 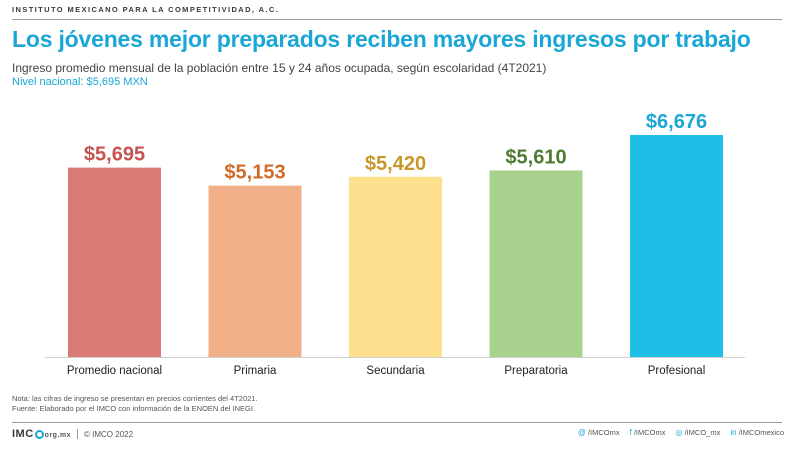 I want to click on social-links: @/IMCOmx f/IMCOmx ◎/IMCO_mx in/IMCOmexico, so click(x=681, y=432).